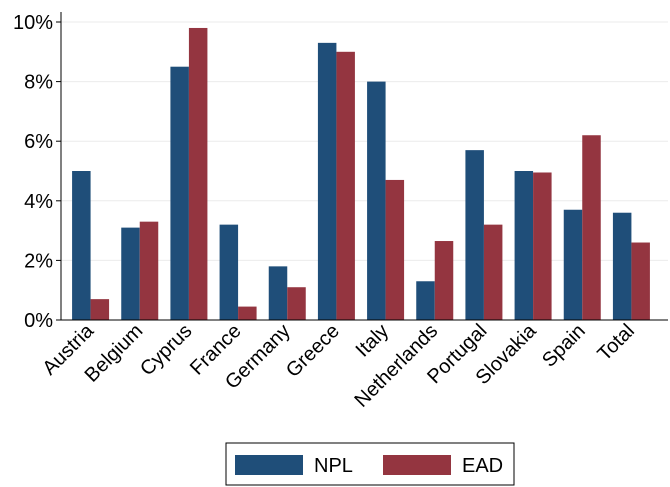 This screenshot has width=670, height=487. What do you see at coordinates (37, 172) in the screenshot?
I see `y-axis-ticks: 0% 2% 4% 6% 8% 10%` at bounding box center [37, 172].